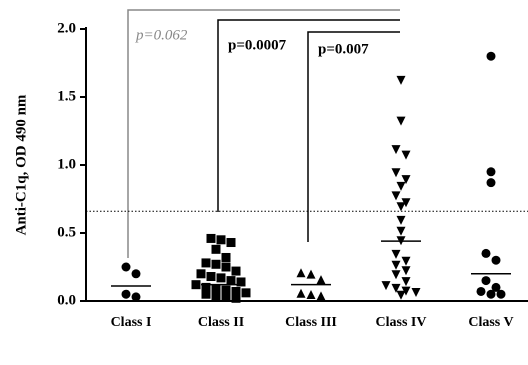  Describe the element at coordinates (257, 45) in the screenshot. I see `p-value: p=0.0007` at that location.